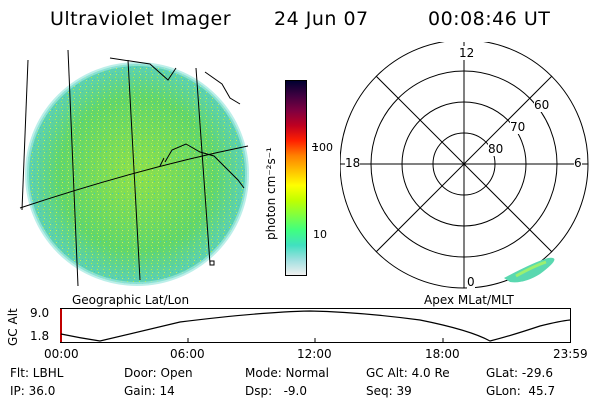 The image size is (600, 400). I want to click on info-dsp: Dsp: -9.0, so click(276, 391).